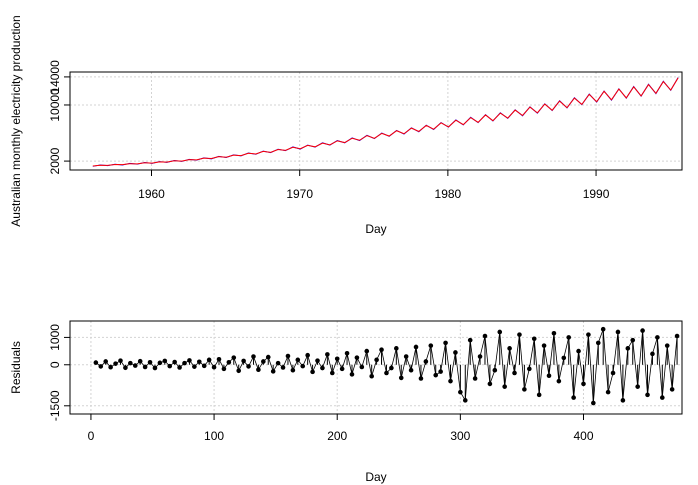  What do you see at coordinates (55, 405) in the screenshot?
I see `y-tick-label: -1500` at bounding box center [55, 405].